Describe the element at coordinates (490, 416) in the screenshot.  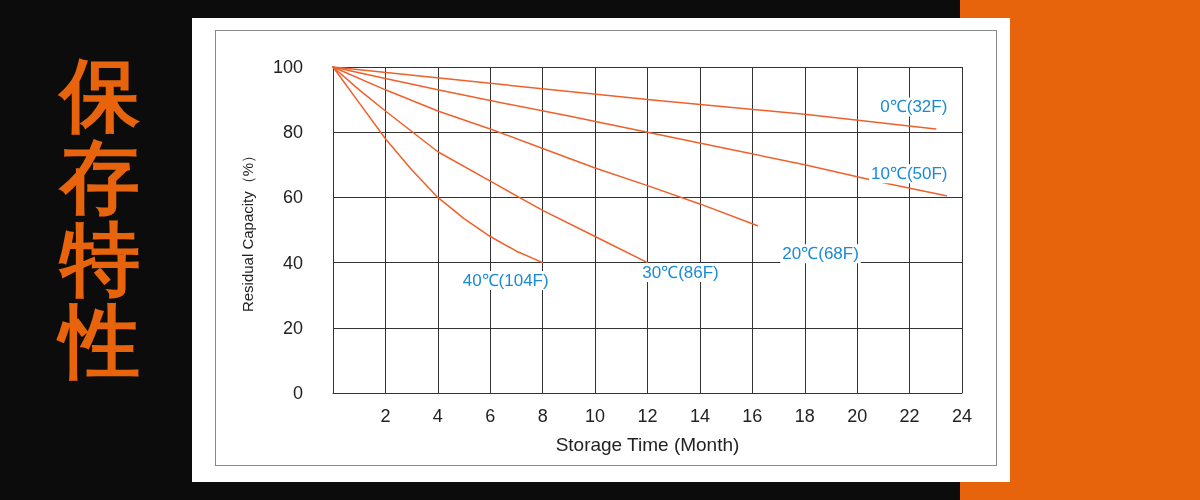
I see `x-tick-label: 6` at that location.